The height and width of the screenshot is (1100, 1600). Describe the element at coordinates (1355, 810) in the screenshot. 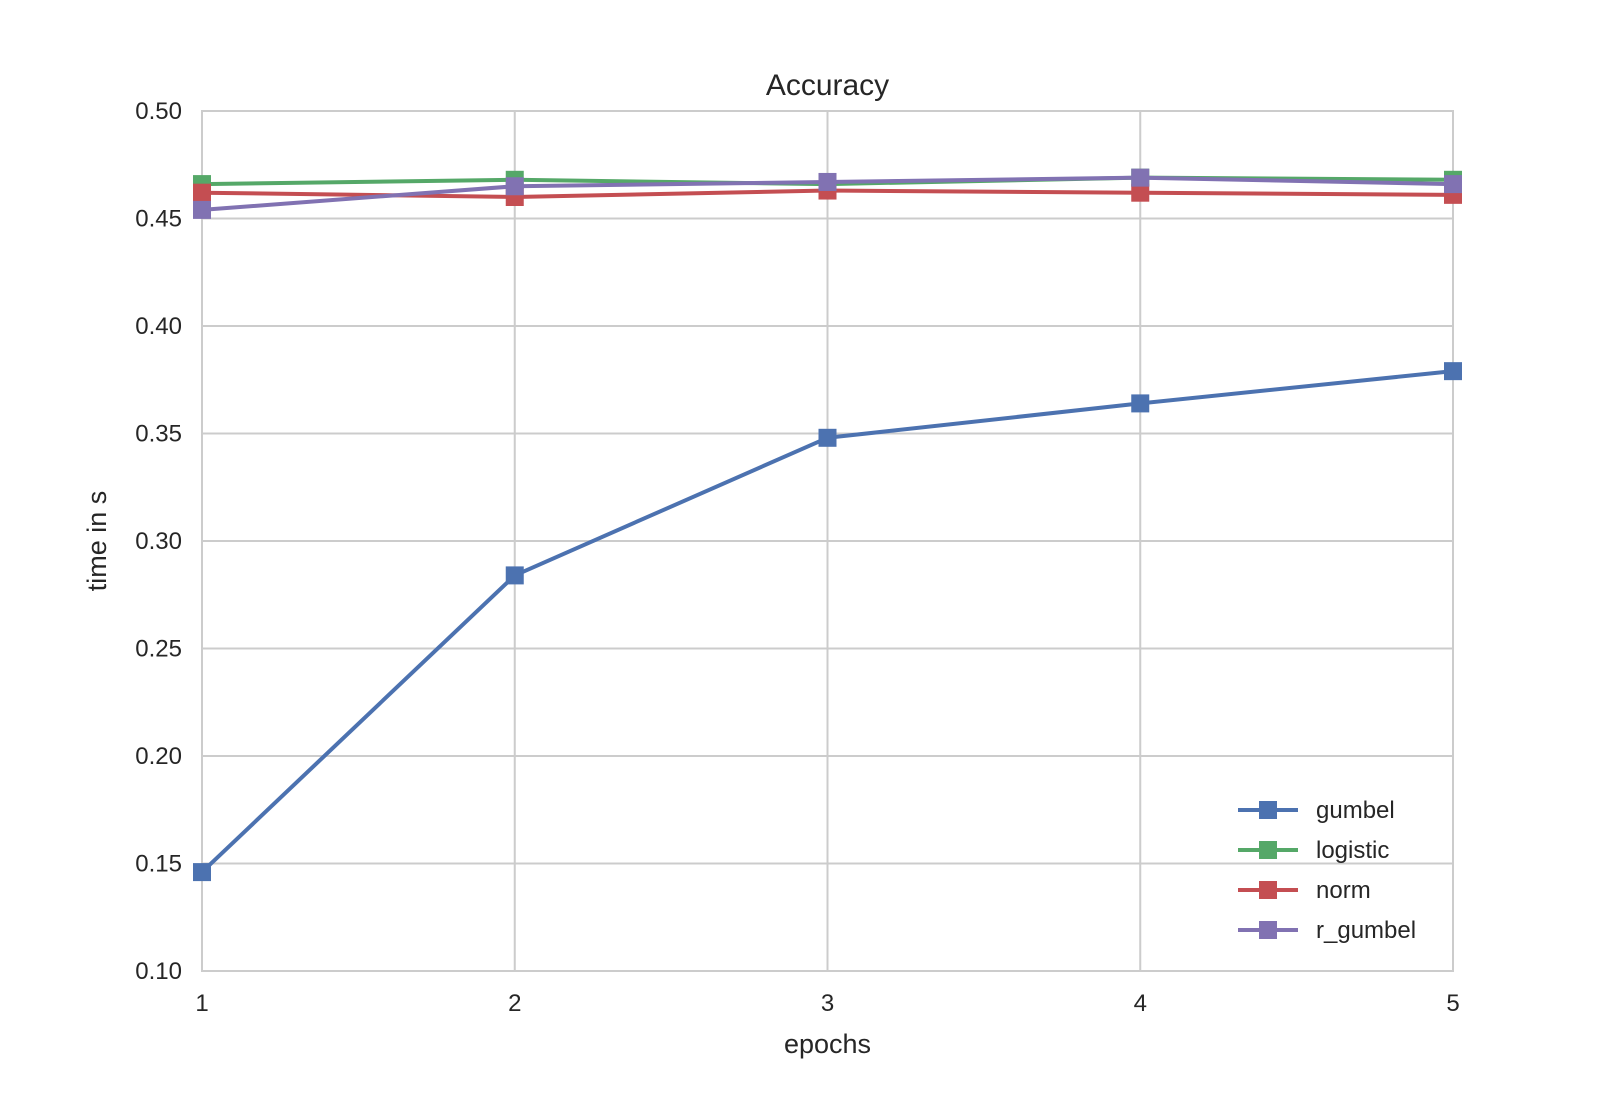

I see `legend-label: gumbel` at that location.